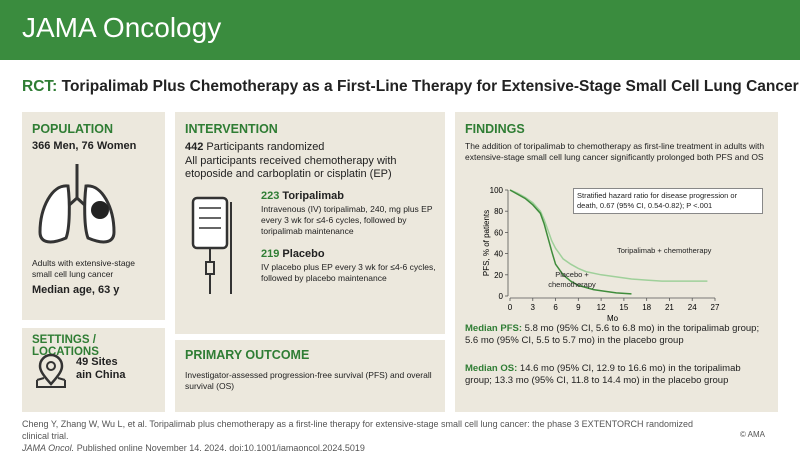  Describe the element at coordinates (486, 243) in the screenshot. I see `y-label: PFS, % of patients` at that location.